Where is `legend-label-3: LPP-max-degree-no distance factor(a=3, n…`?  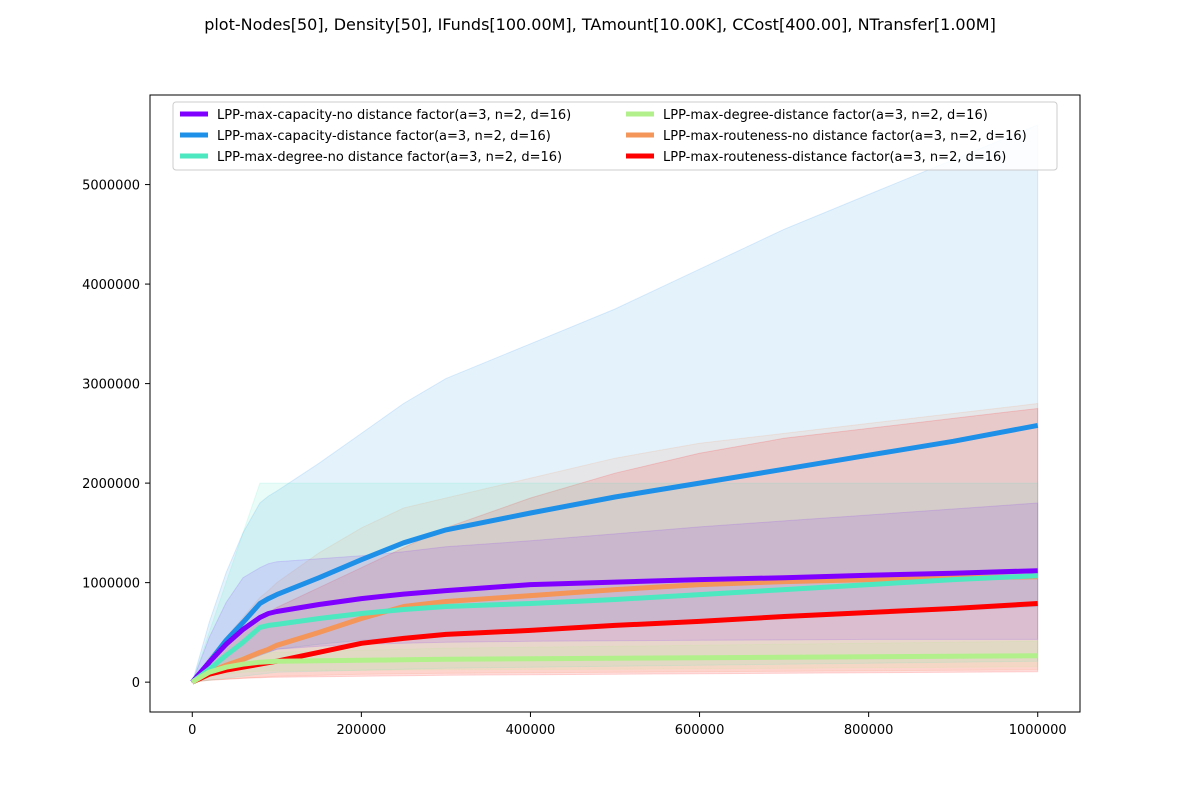
legend-label-3: LPP-max-degree-no distance factor(a=3, n… is located at coordinates (389, 157).